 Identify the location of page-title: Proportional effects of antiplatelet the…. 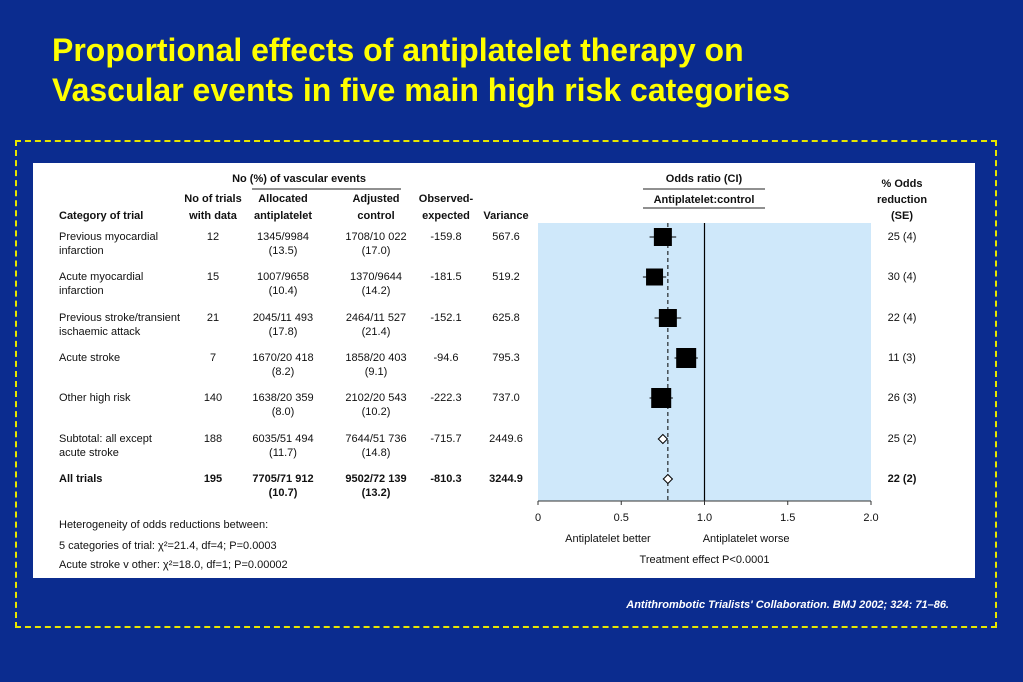
(532, 70).